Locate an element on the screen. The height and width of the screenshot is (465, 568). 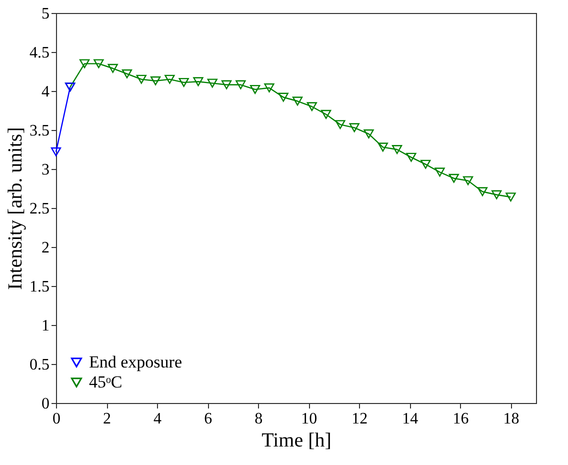
y-tick-label: 5 is located at coordinates (46, 14).